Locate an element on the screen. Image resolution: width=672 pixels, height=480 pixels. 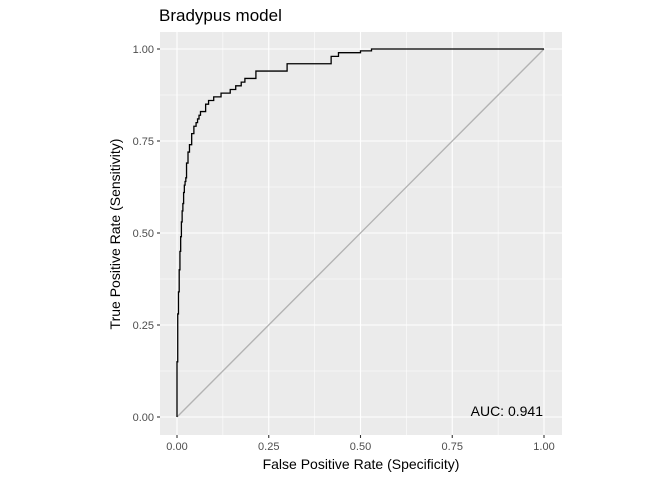
x-axis-title: False Positive Rate (Specificity) is located at coordinates (361, 464).